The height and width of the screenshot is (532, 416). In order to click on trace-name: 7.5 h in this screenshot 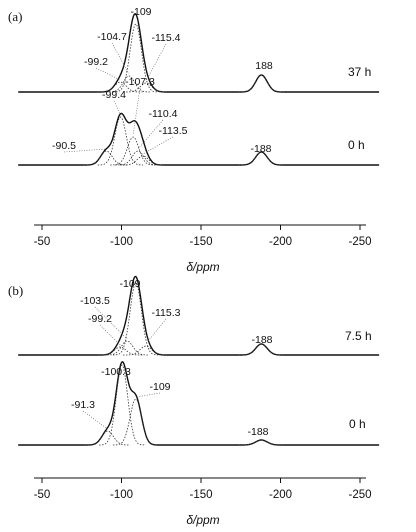, I will do `click(358, 336)`.